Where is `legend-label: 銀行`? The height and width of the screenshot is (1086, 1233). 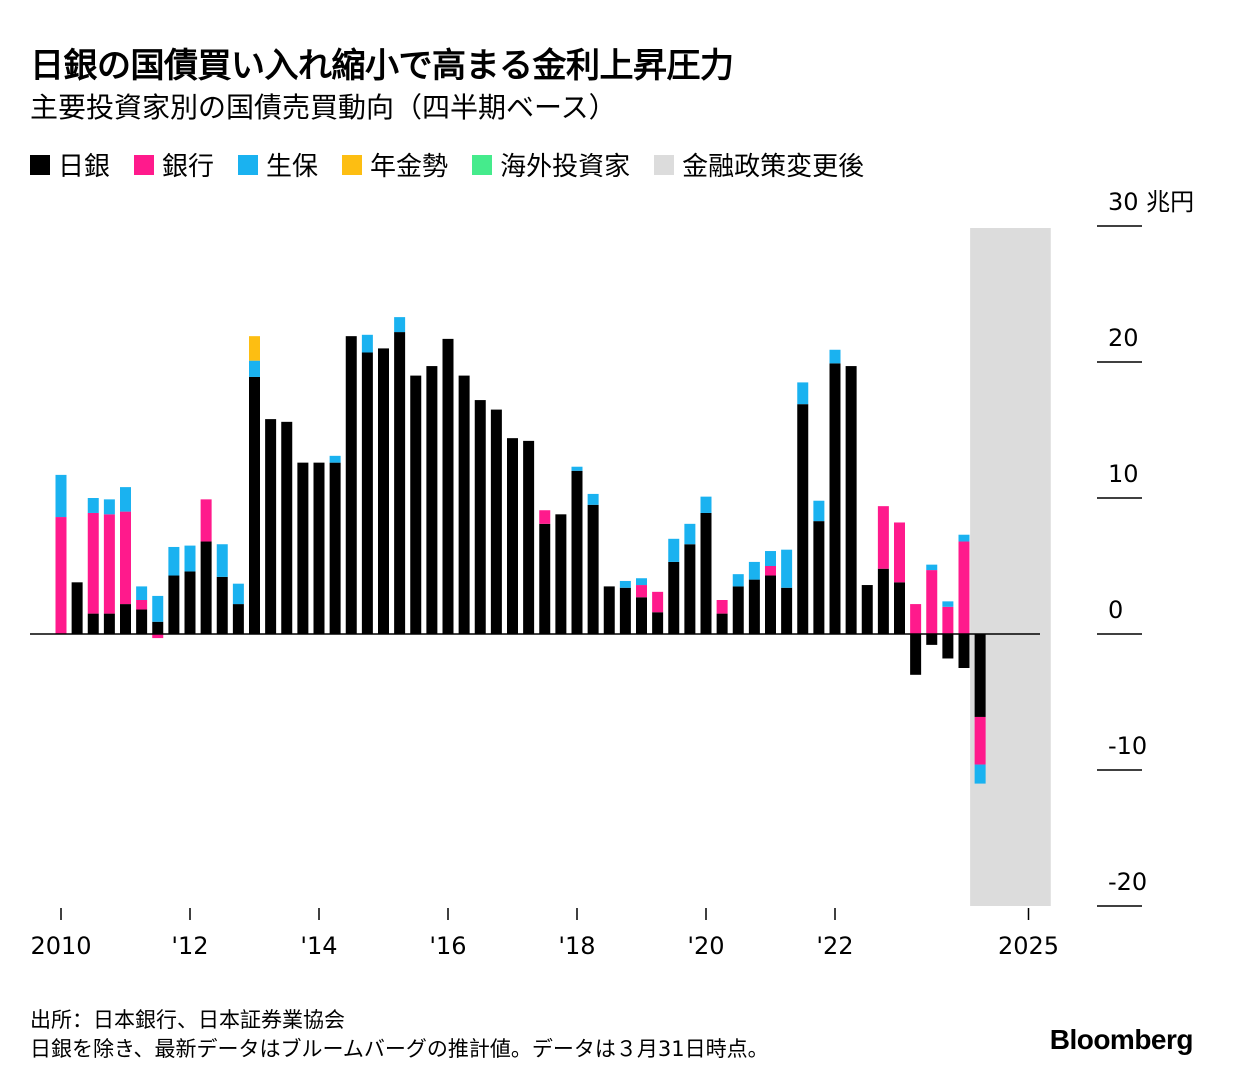
legend-label: 銀行 is located at coordinates (188, 167).